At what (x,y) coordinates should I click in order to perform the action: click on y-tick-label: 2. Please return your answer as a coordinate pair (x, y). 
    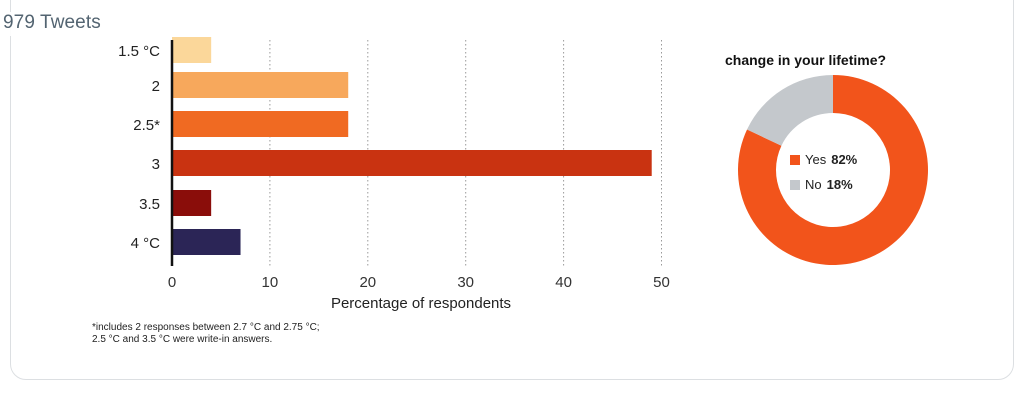
    Looking at the image, I should click on (156, 86).